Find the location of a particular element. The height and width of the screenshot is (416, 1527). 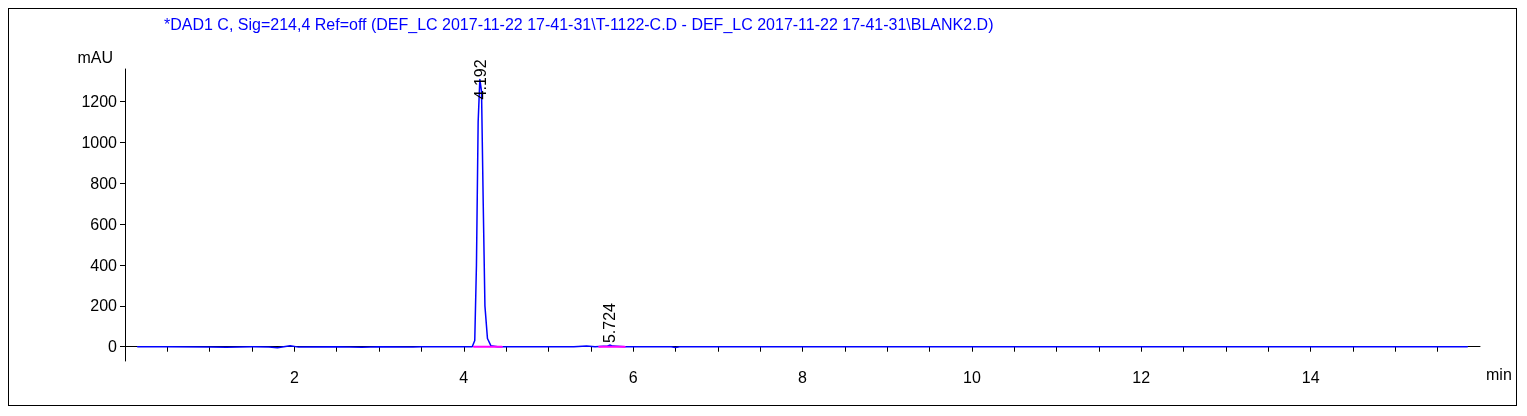

y-tick-label: 0 is located at coordinates (113, 347).